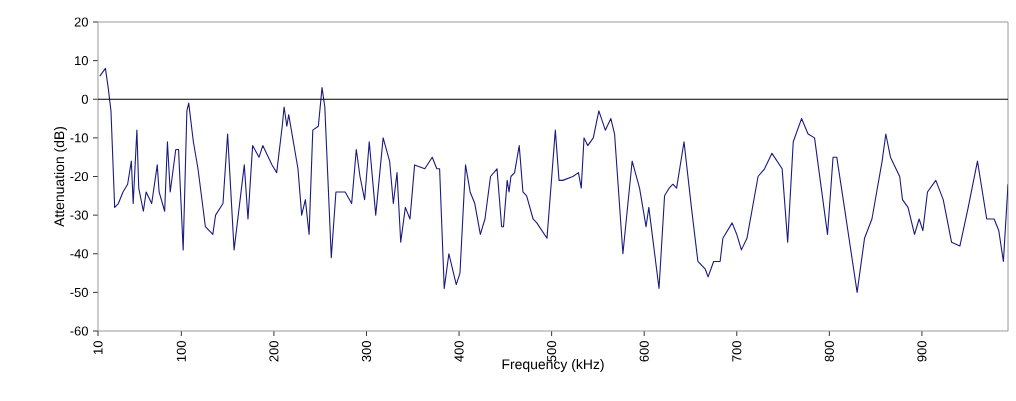  Describe the element at coordinates (81, 22) in the screenshot. I see `y-tick-label: 20` at that location.